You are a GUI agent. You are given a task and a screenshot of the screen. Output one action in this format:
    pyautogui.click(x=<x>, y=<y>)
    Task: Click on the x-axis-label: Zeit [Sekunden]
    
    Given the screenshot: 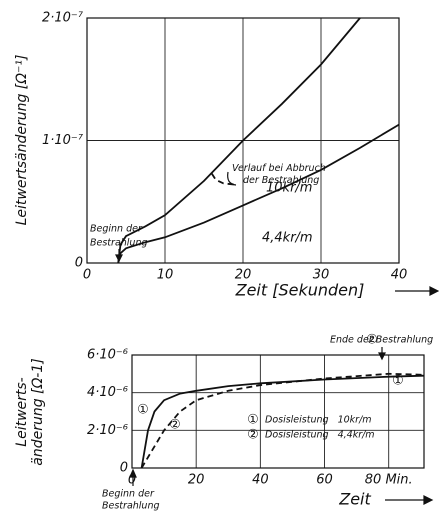 What is the action you would take?
    pyautogui.click(x=300, y=290)
    